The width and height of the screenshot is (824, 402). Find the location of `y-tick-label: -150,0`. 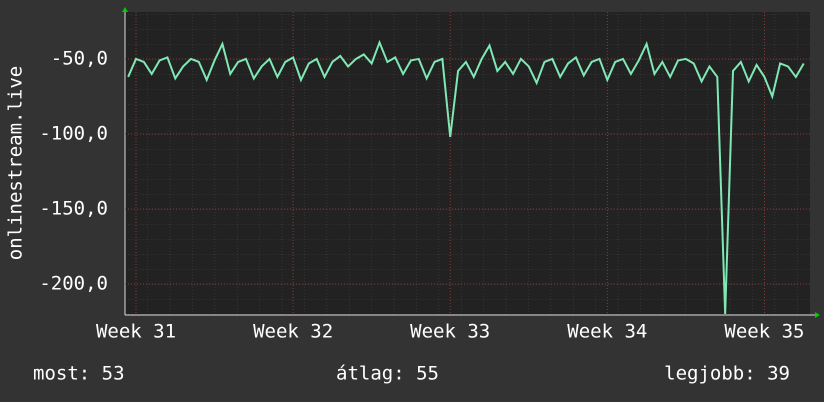

y-tick-label: -150,0 is located at coordinates (73, 208).